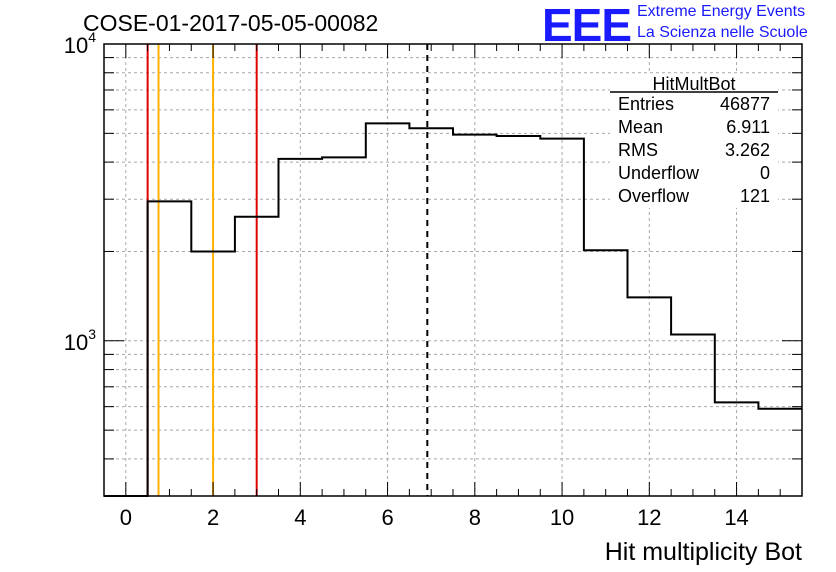 The height and width of the screenshot is (572, 836). What do you see at coordinates (80, 43) in the screenshot?
I see `y-tick-label: 10⁴` at bounding box center [80, 43].